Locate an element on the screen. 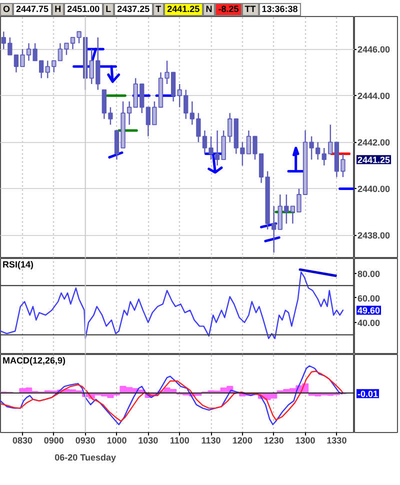 The image size is (400, 485). text: T is located at coordinates (158, 9).